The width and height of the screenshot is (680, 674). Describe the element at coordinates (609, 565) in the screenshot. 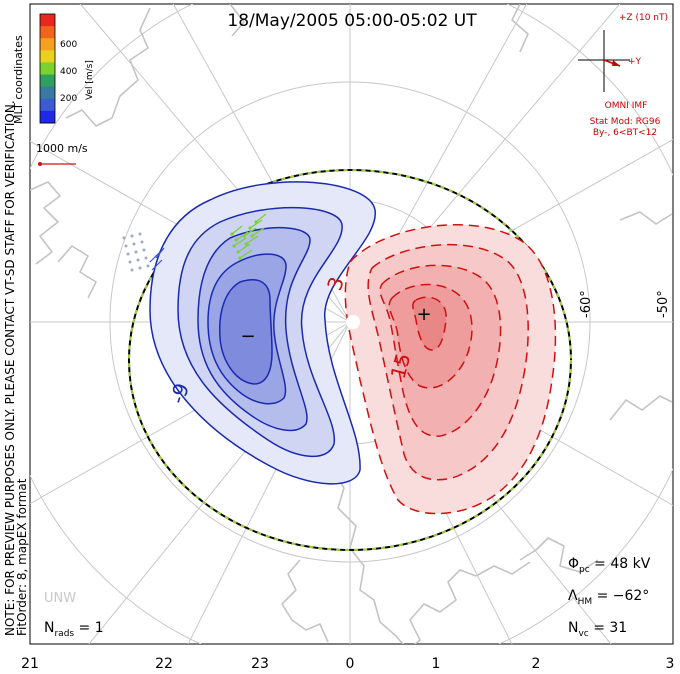

I see `phi-pc-value: Φpc = 48 kV` at that location.